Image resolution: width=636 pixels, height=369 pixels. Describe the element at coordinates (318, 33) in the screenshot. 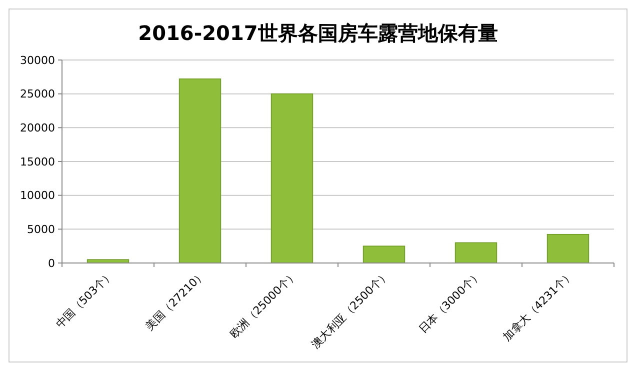

I see `chart-title: 2016-2017世界各国房车露营地保有量` at that location.